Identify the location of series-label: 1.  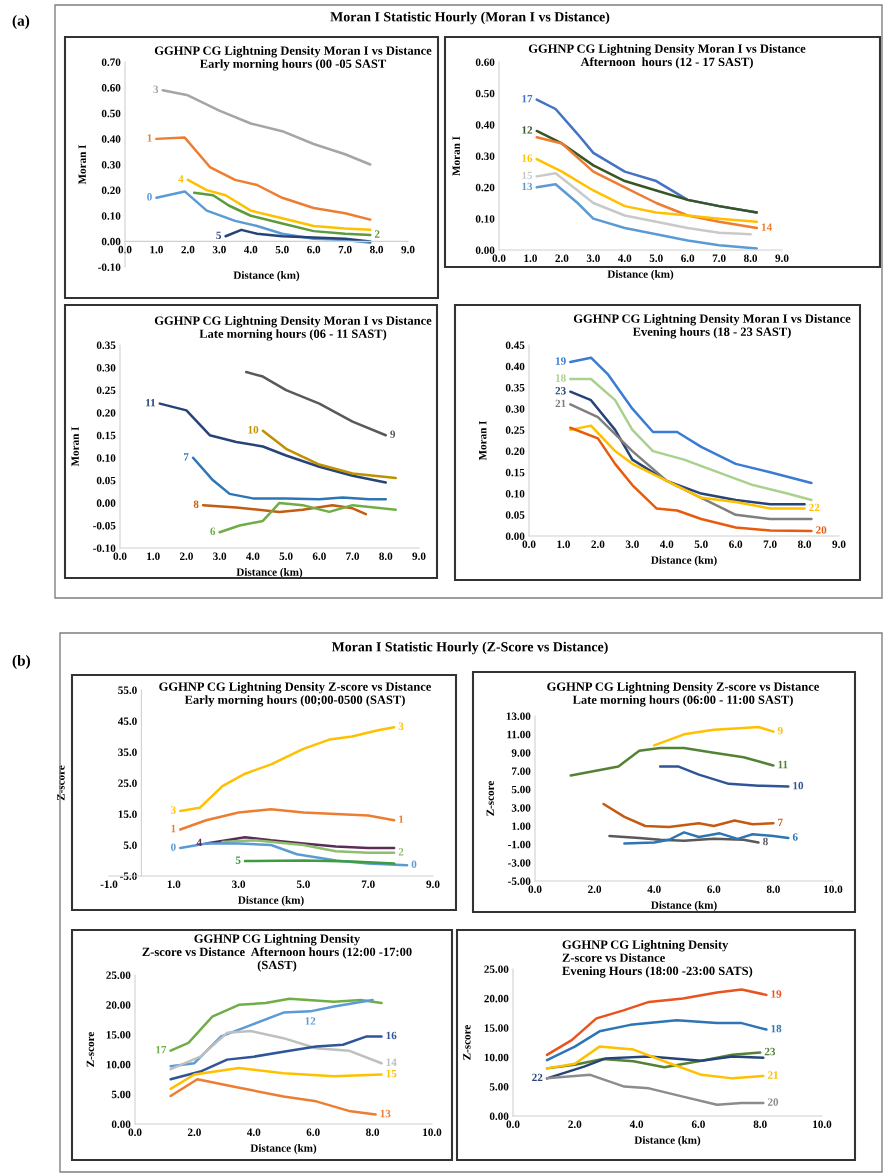
(149, 138).